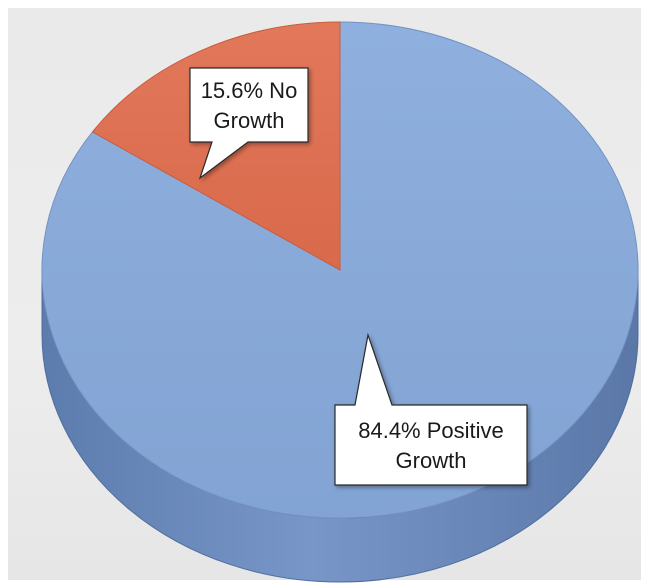 The height and width of the screenshot is (588, 649). What do you see at coordinates (249, 90) in the screenshot?
I see `slice-label-line: 15.6% No` at bounding box center [249, 90].